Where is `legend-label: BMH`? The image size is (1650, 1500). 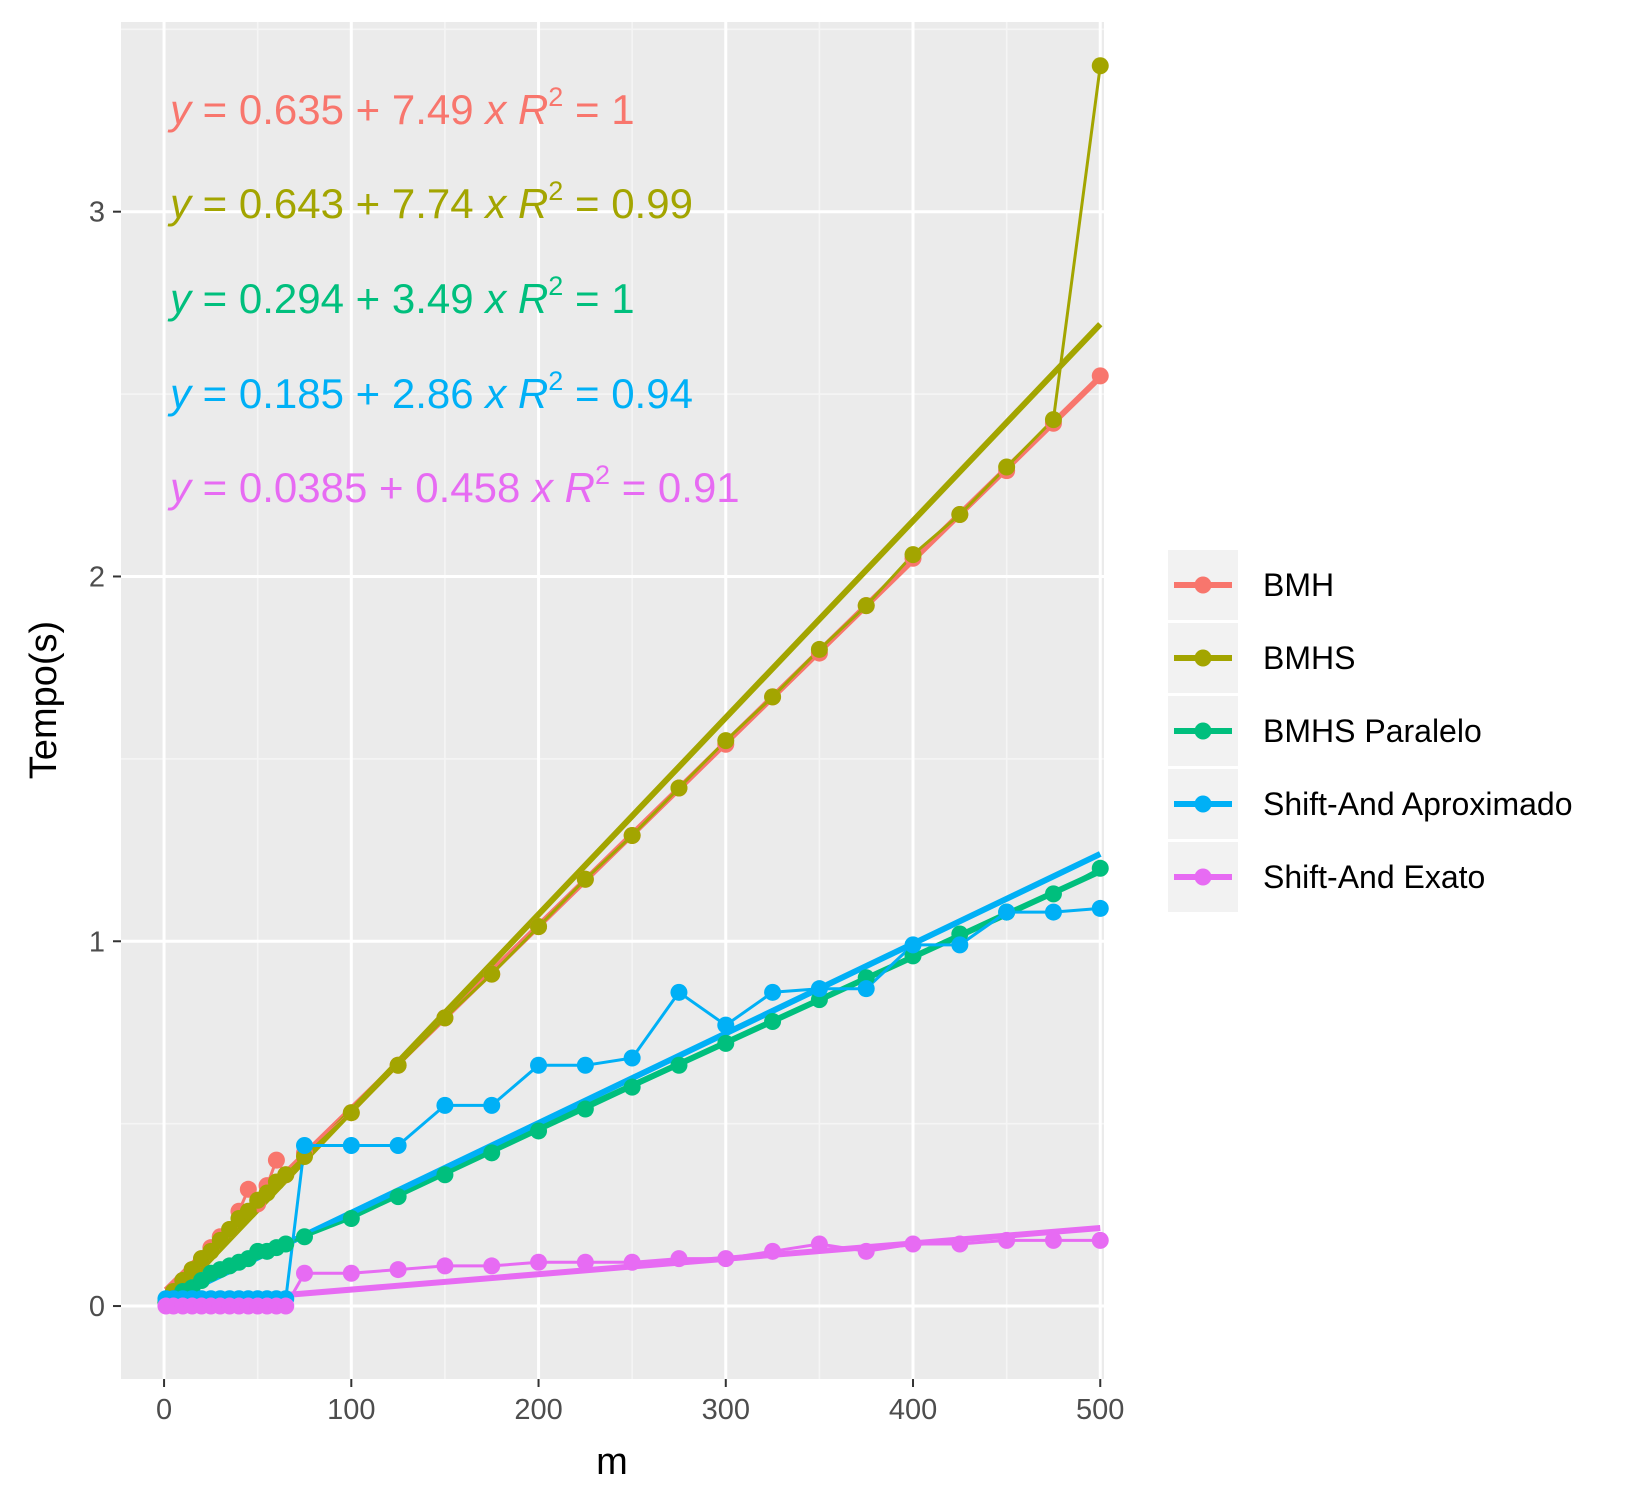 legend-label: BMH is located at coordinates (1298, 585).